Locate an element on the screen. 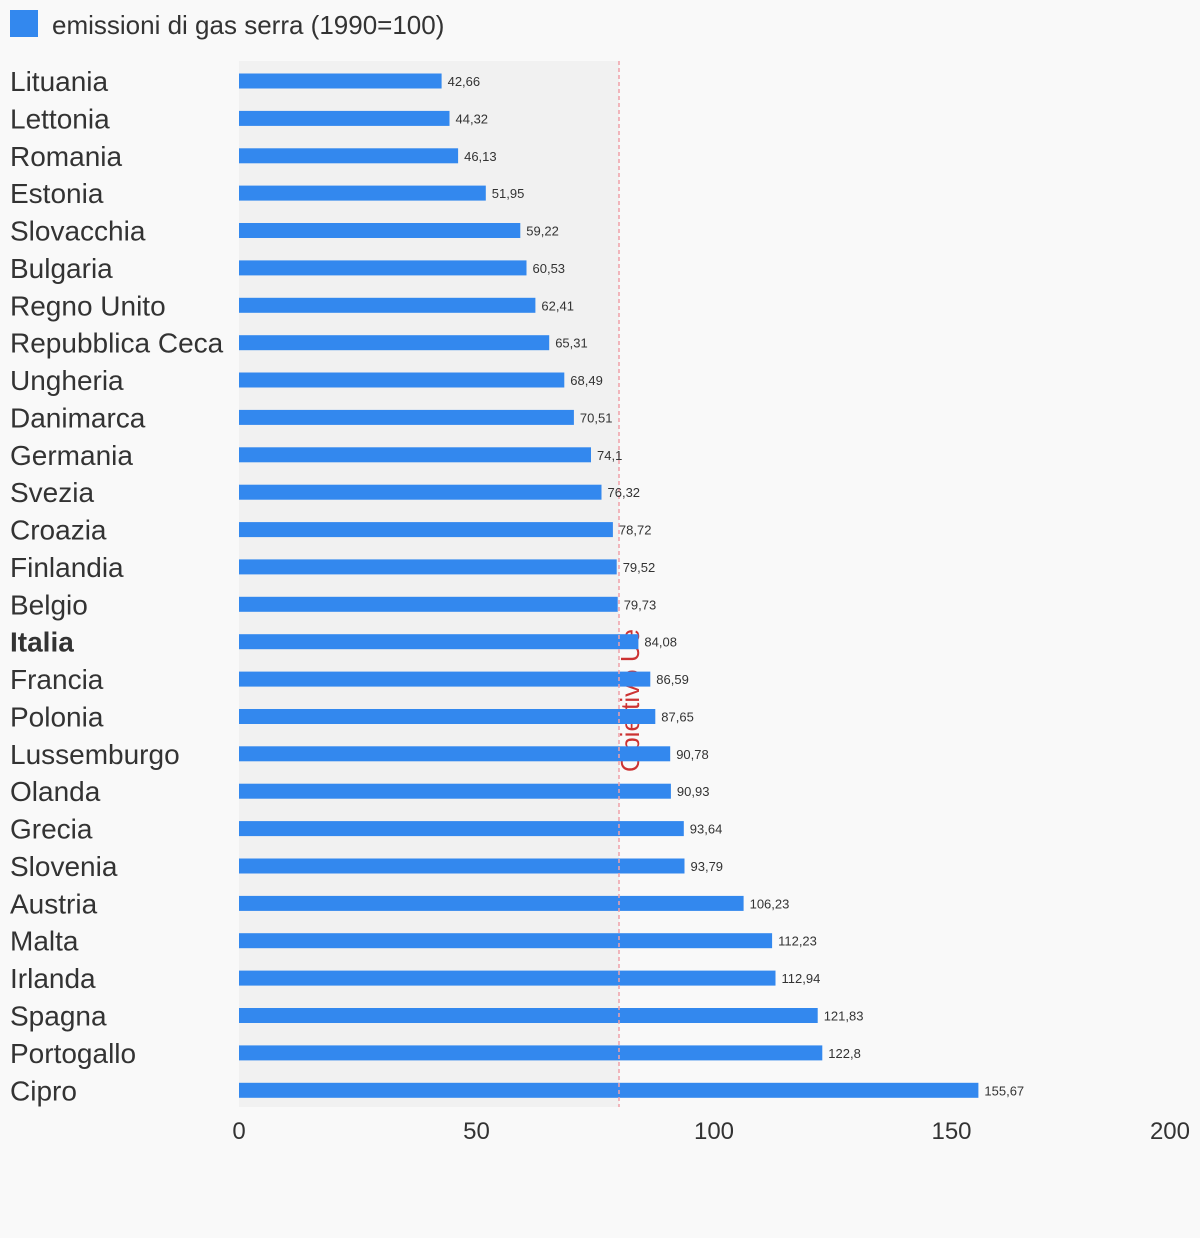  category-label: Finlandia is located at coordinates (67, 567).